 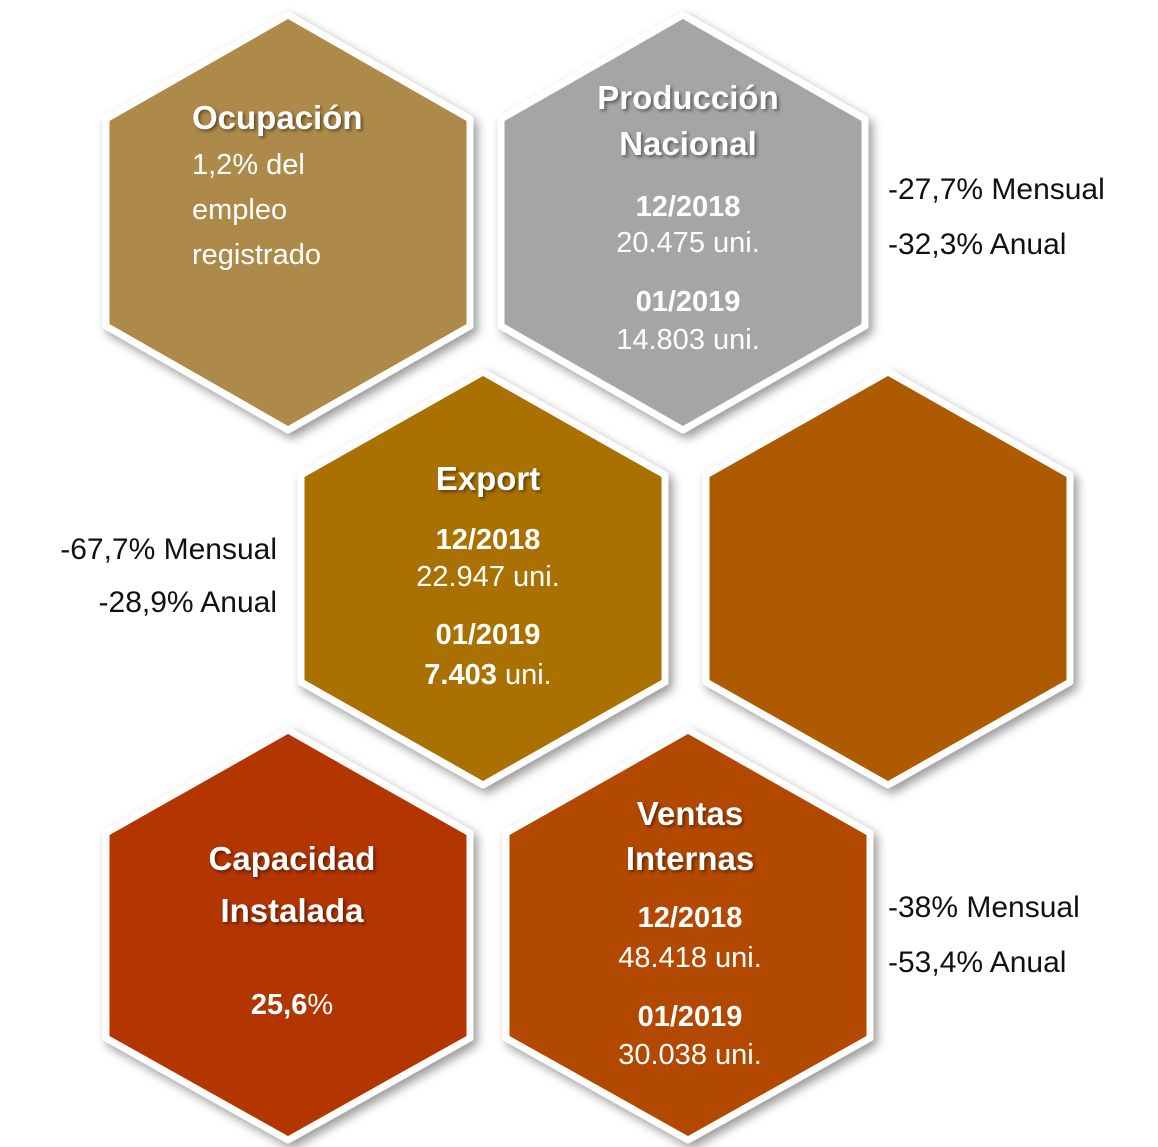 What do you see at coordinates (690, 958) in the screenshot?
I see `period-value: 48.418 uni.` at bounding box center [690, 958].